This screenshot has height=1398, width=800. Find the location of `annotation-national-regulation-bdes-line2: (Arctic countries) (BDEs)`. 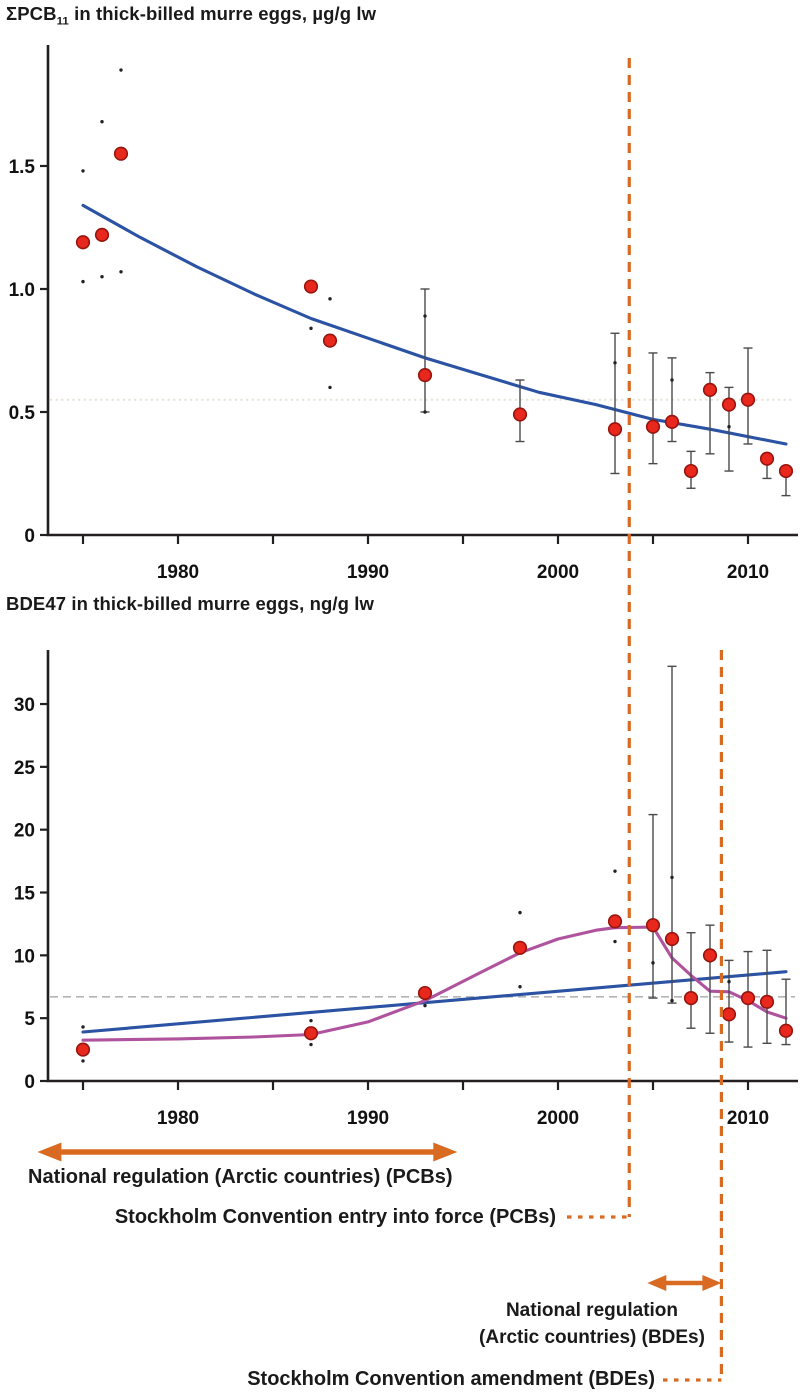

annotation-national-regulation-bdes-line2: (Arctic countries) (BDEs) is located at coordinates (592, 1337).